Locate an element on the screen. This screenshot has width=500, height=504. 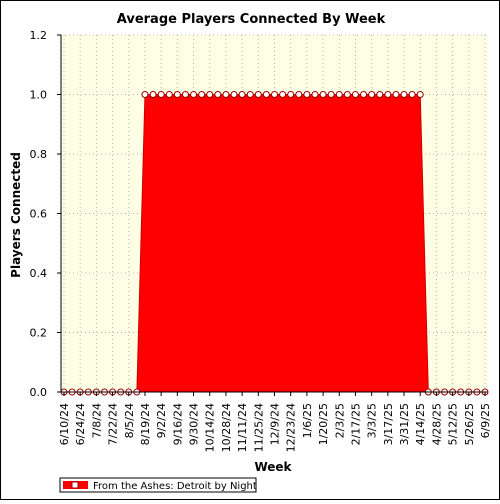
legend: From the Ashes: Detroit by Night is located at coordinates (158, 485).